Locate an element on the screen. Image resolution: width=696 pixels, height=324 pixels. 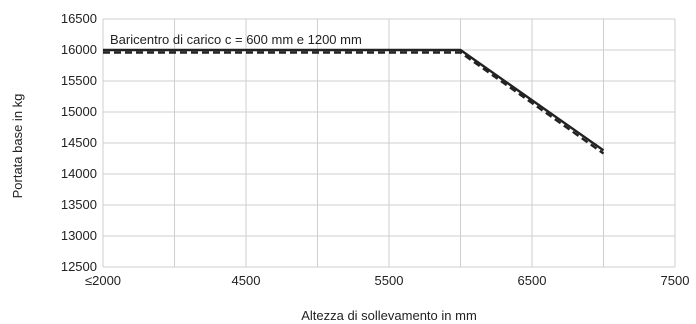
y-tick-label: 14000 is located at coordinates (79, 173).